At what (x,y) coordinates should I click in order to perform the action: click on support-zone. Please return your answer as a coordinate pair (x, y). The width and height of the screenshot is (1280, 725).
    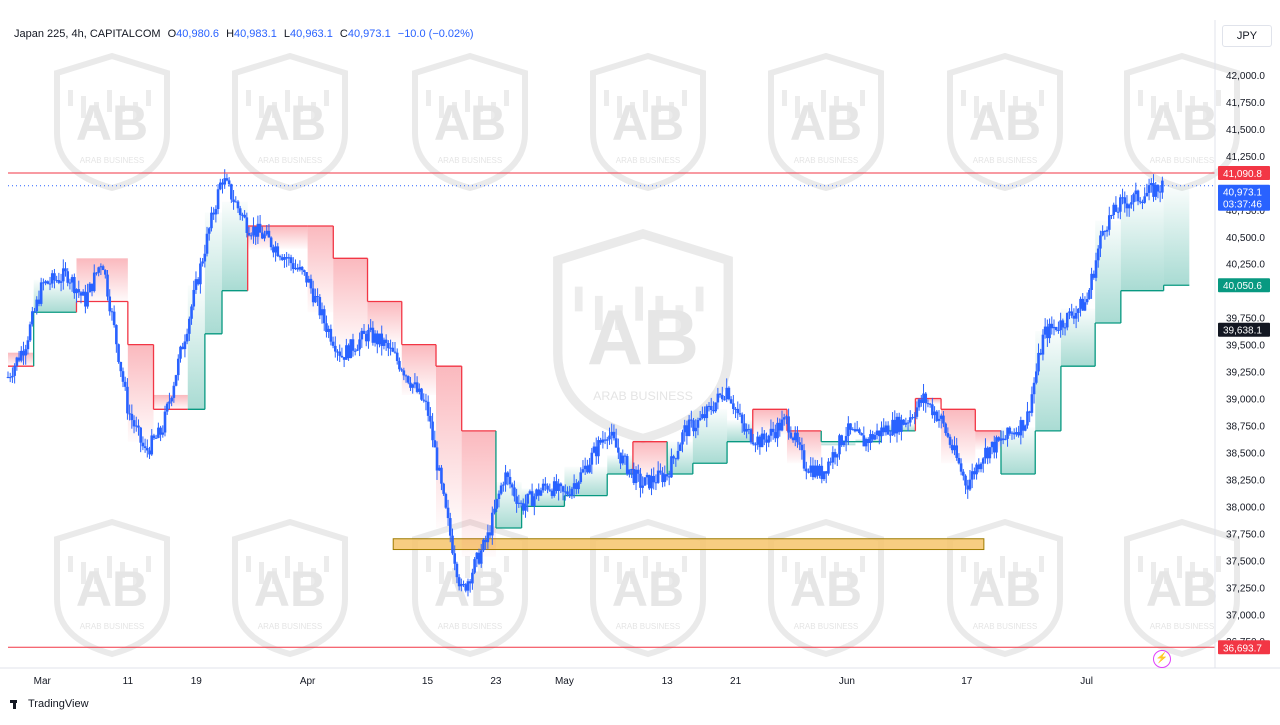
    Looking at the image, I should click on (688, 544).